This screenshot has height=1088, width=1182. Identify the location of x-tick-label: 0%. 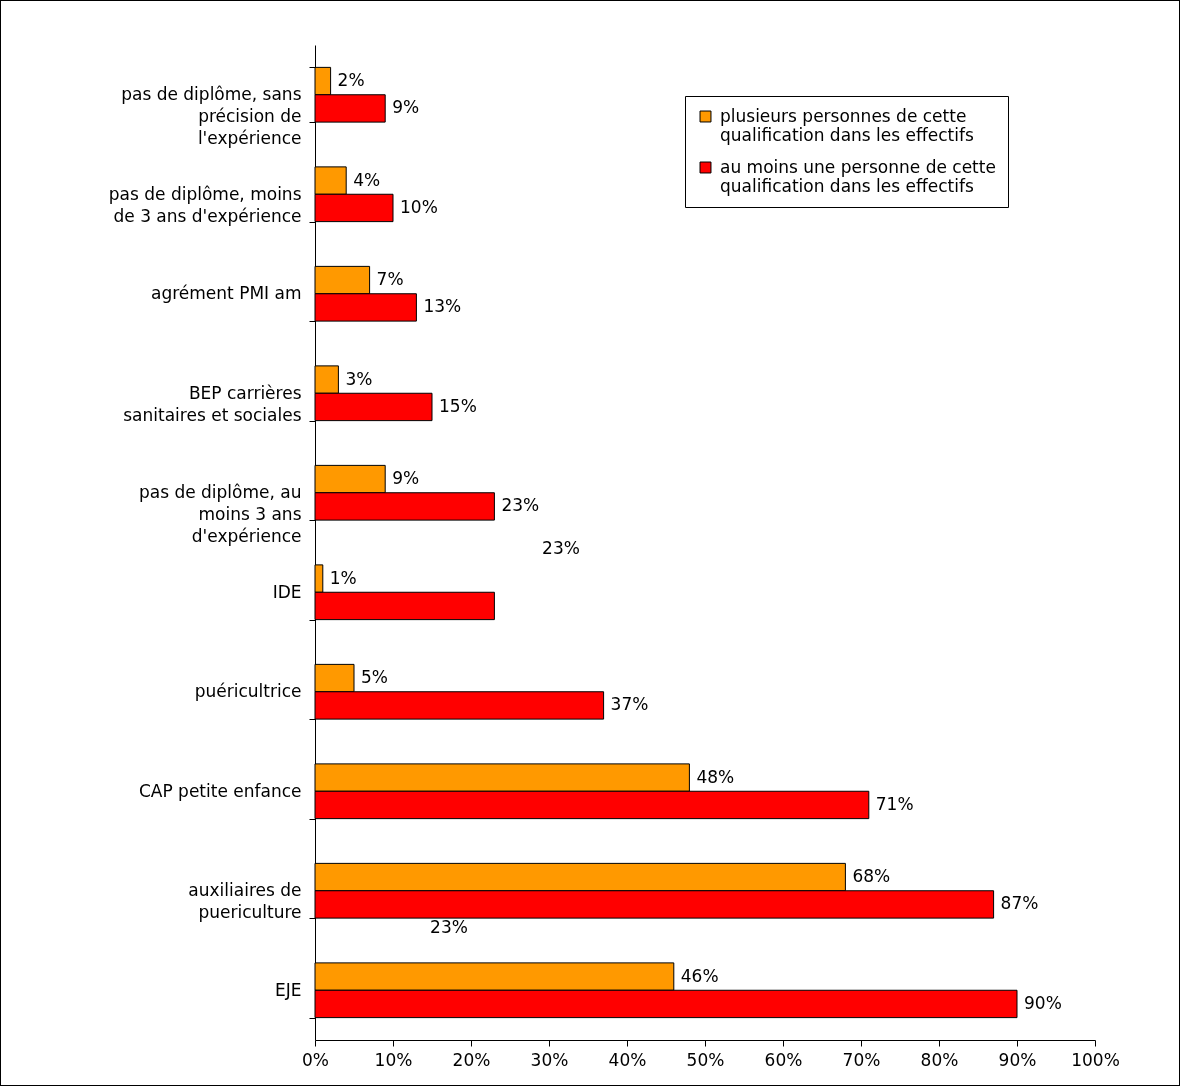
(315, 1059).